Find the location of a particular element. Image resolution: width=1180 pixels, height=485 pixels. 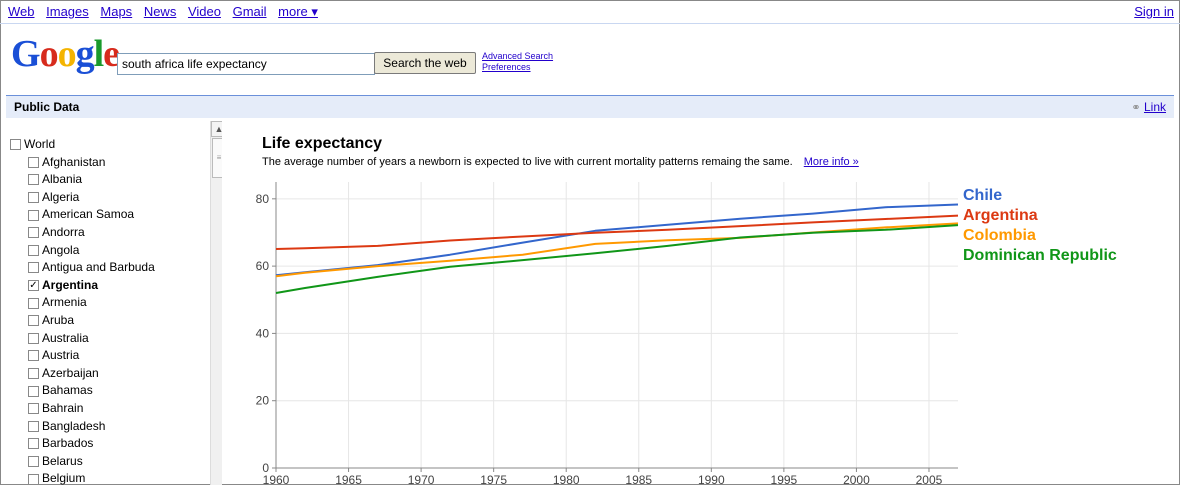

country-row: ✓ Argentina is located at coordinates (82, 286).